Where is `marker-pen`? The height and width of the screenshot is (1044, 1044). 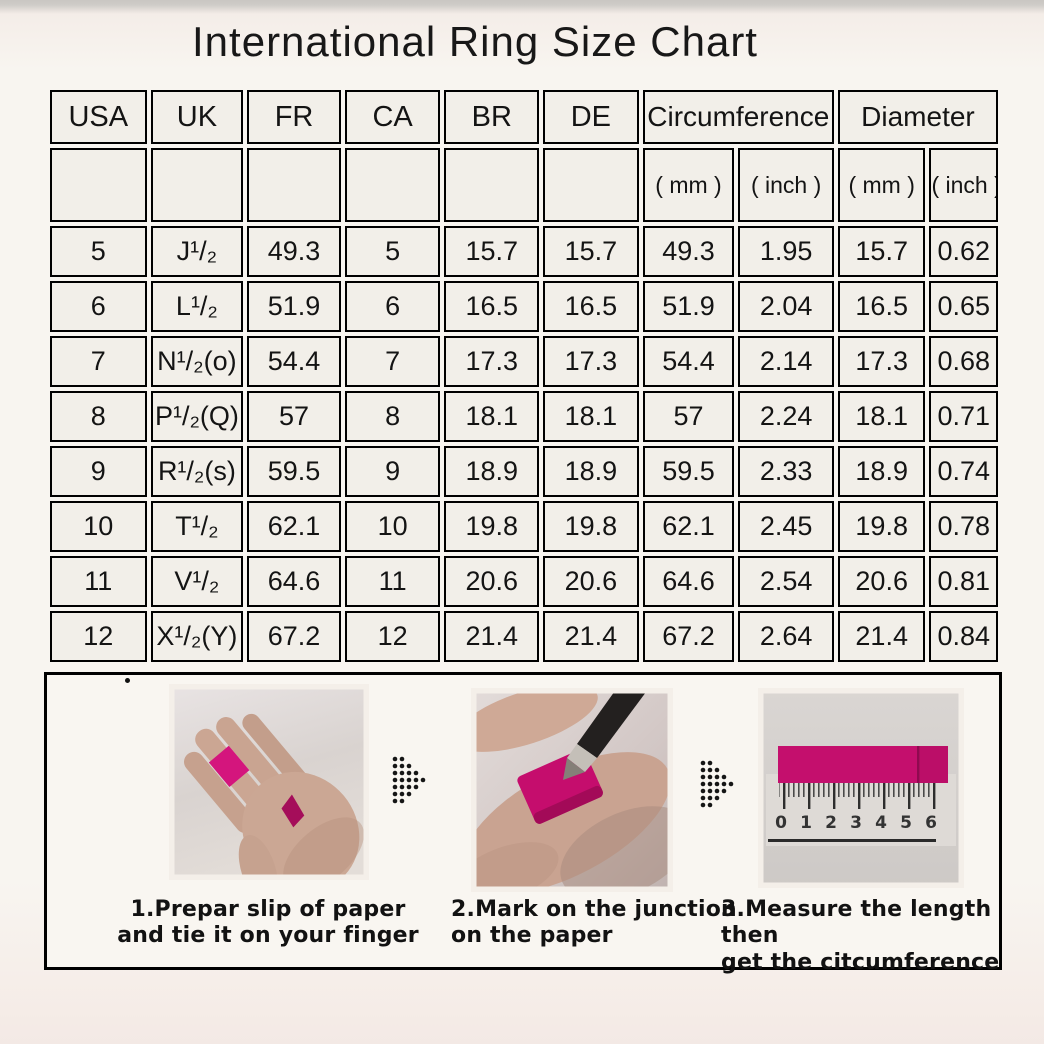 marker-pen is located at coordinates (606, 734).